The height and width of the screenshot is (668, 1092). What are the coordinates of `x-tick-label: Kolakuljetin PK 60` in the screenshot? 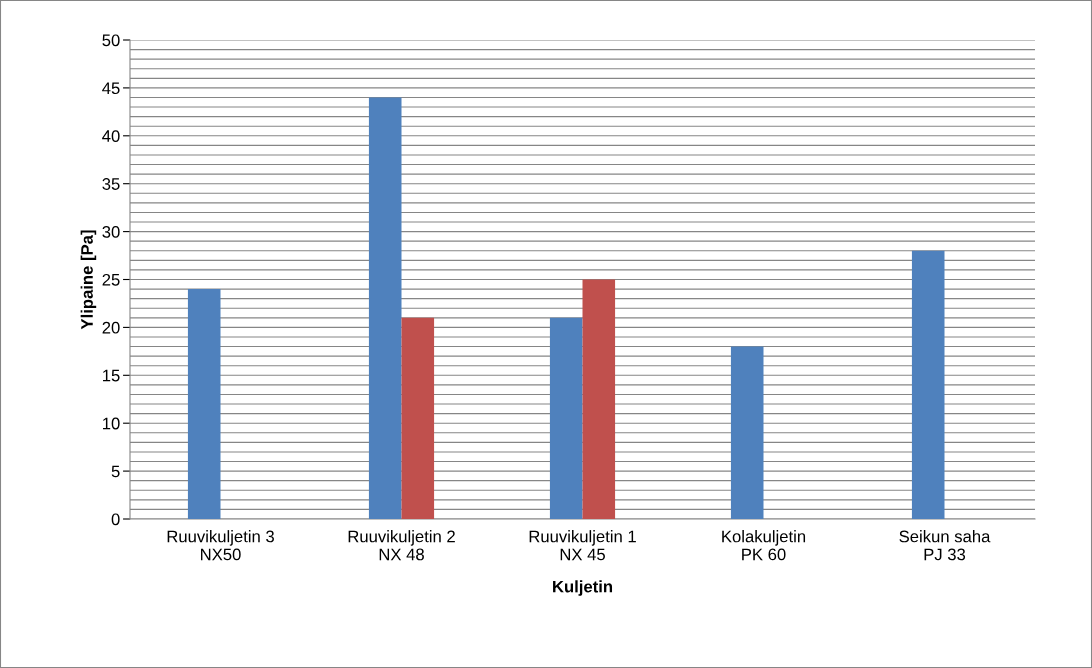 It's located at (764, 545).